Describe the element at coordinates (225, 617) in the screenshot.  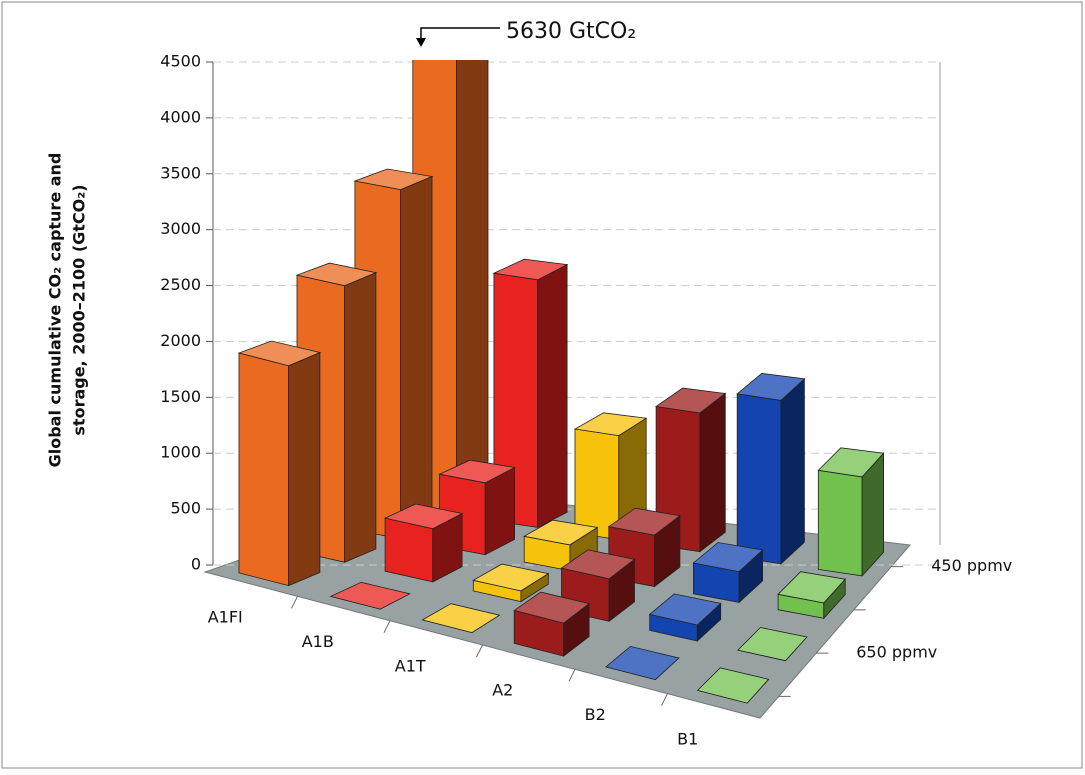
I see `x-tick-label: A1FI` at that location.